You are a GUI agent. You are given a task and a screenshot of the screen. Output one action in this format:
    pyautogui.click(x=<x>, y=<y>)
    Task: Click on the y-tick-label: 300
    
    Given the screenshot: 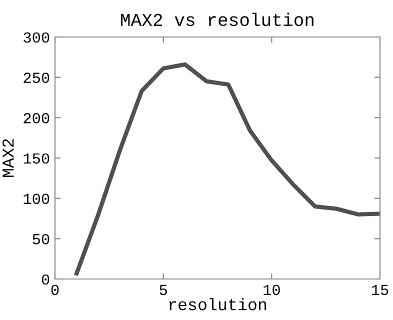 What is the action you would take?
    pyautogui.click(x=37, y=37)
    